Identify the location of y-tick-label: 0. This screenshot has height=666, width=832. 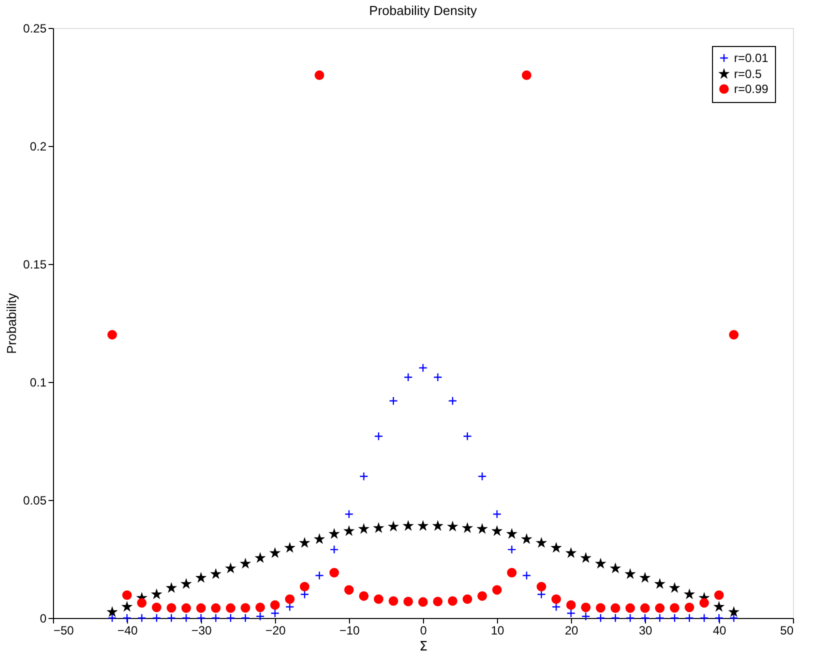
(43, 619).